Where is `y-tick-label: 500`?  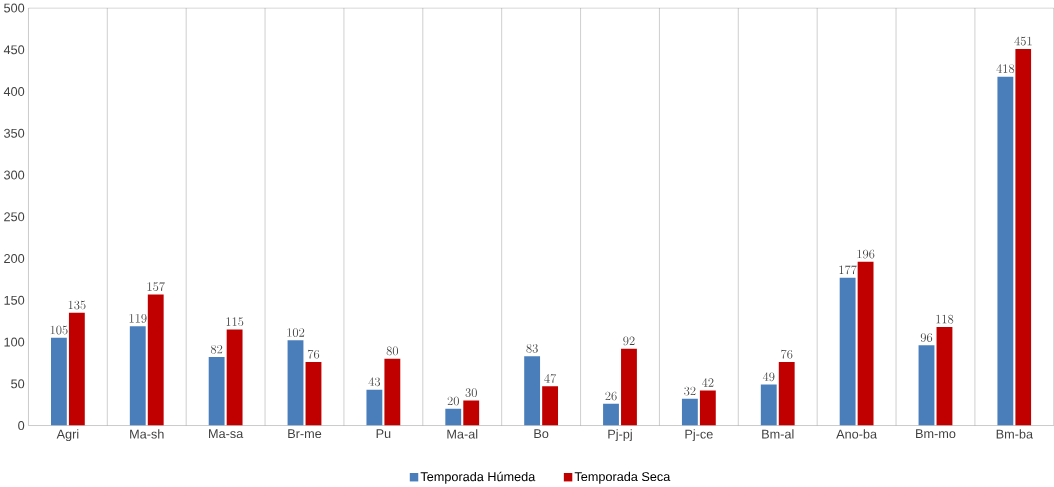
y-tick-label: 500 is located at coordinates (14, 8).